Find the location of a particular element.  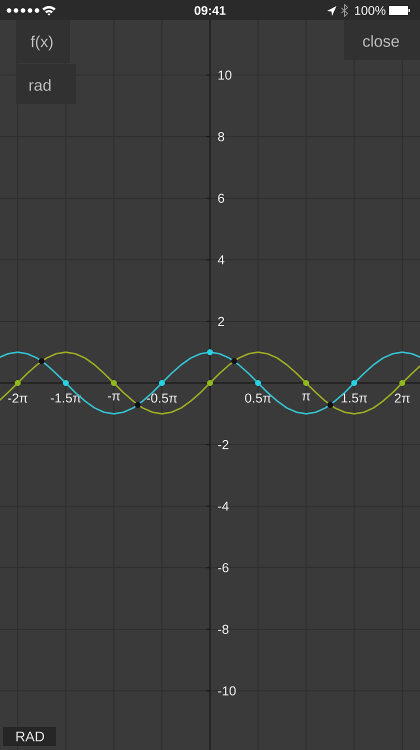

x-tick-label: -π is located at coordinates (114, 397).